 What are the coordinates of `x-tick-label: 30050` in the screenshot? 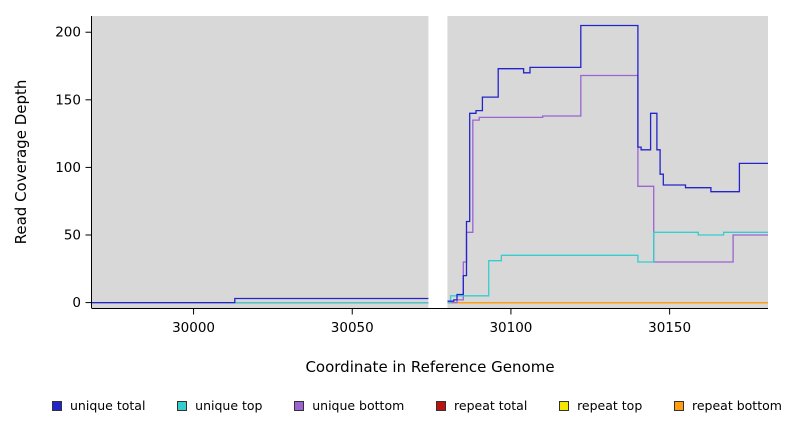 It's located at (352, 328).